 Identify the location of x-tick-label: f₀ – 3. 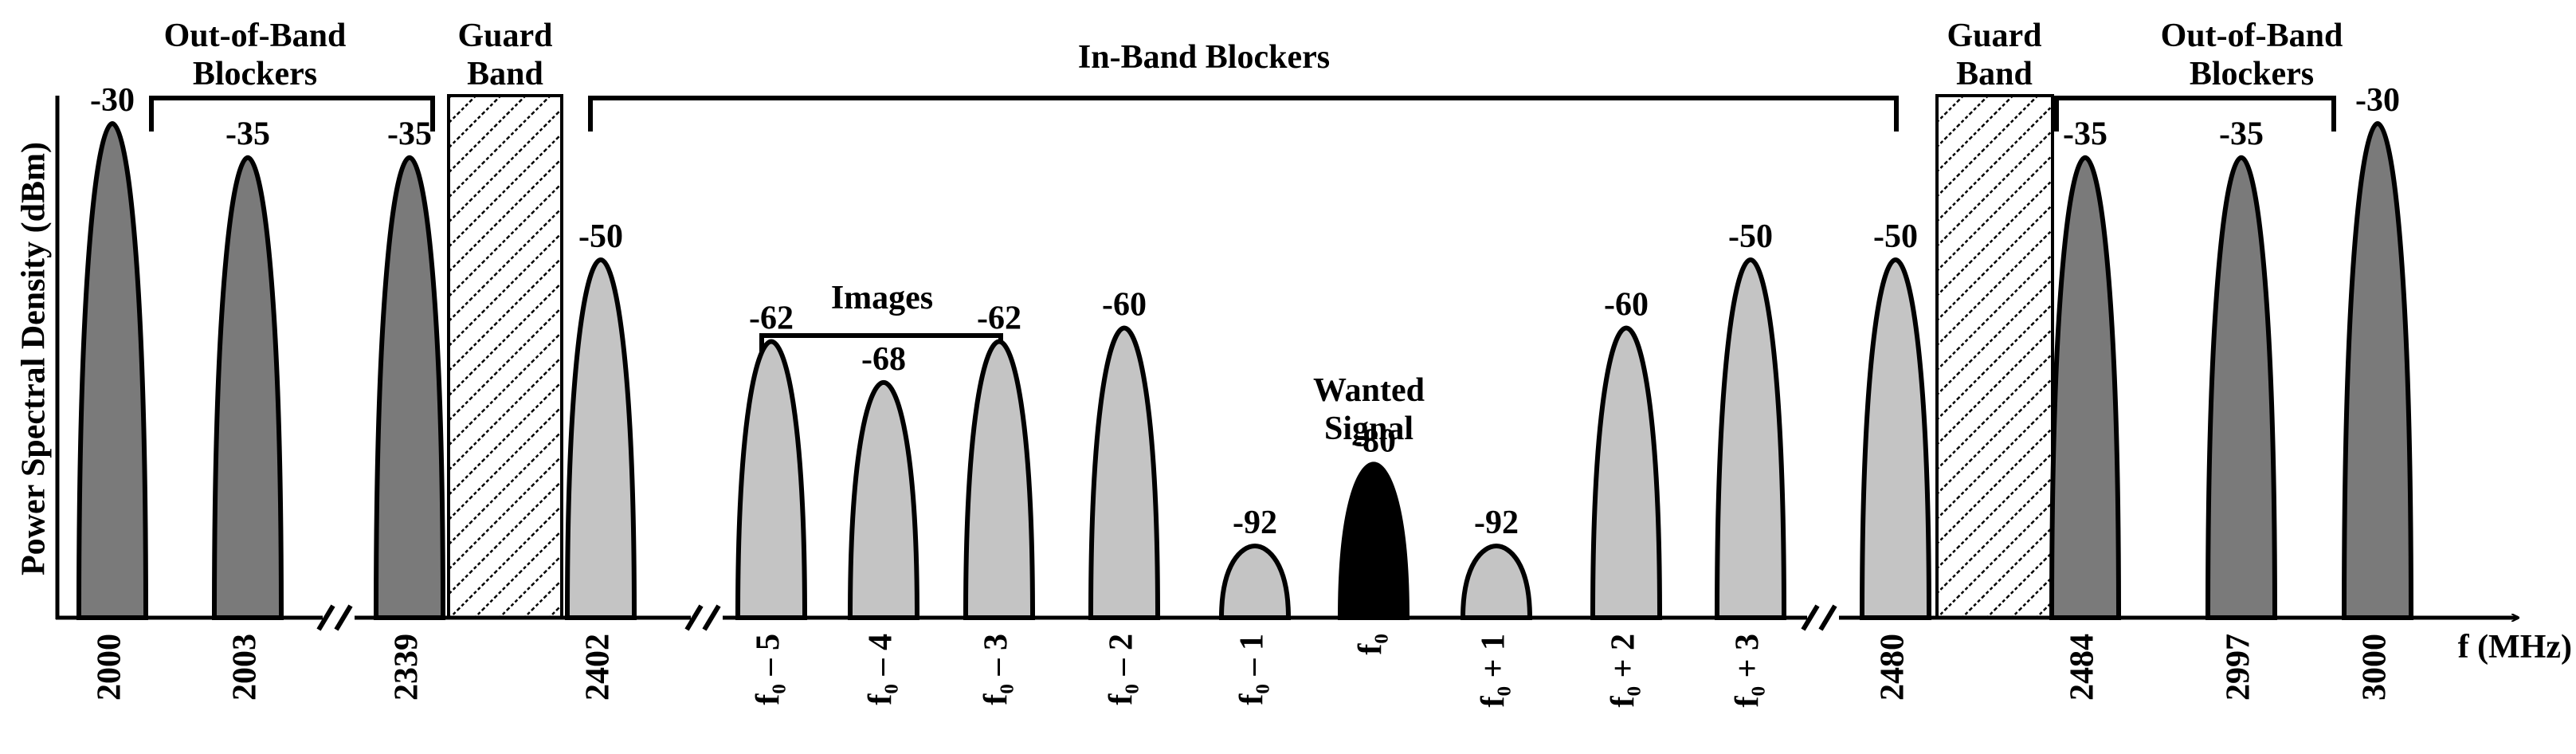
(996, 669).